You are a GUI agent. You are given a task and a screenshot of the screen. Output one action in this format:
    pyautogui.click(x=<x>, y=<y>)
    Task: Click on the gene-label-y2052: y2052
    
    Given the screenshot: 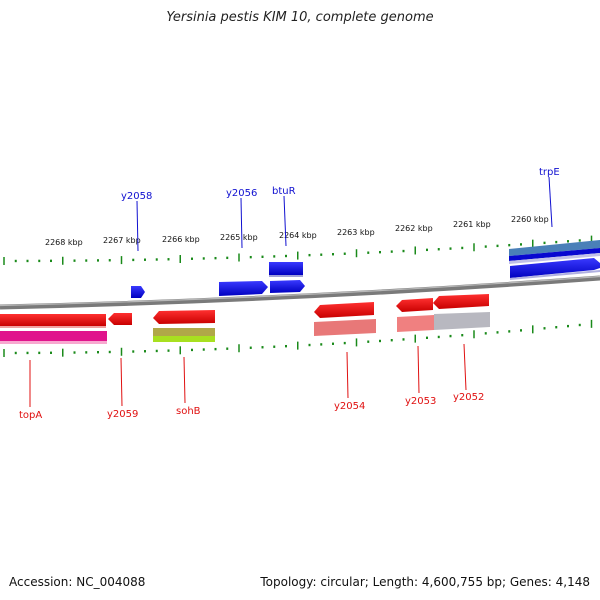 What is the action you would take?
    pyautogui.click(x=468, y=397)
    